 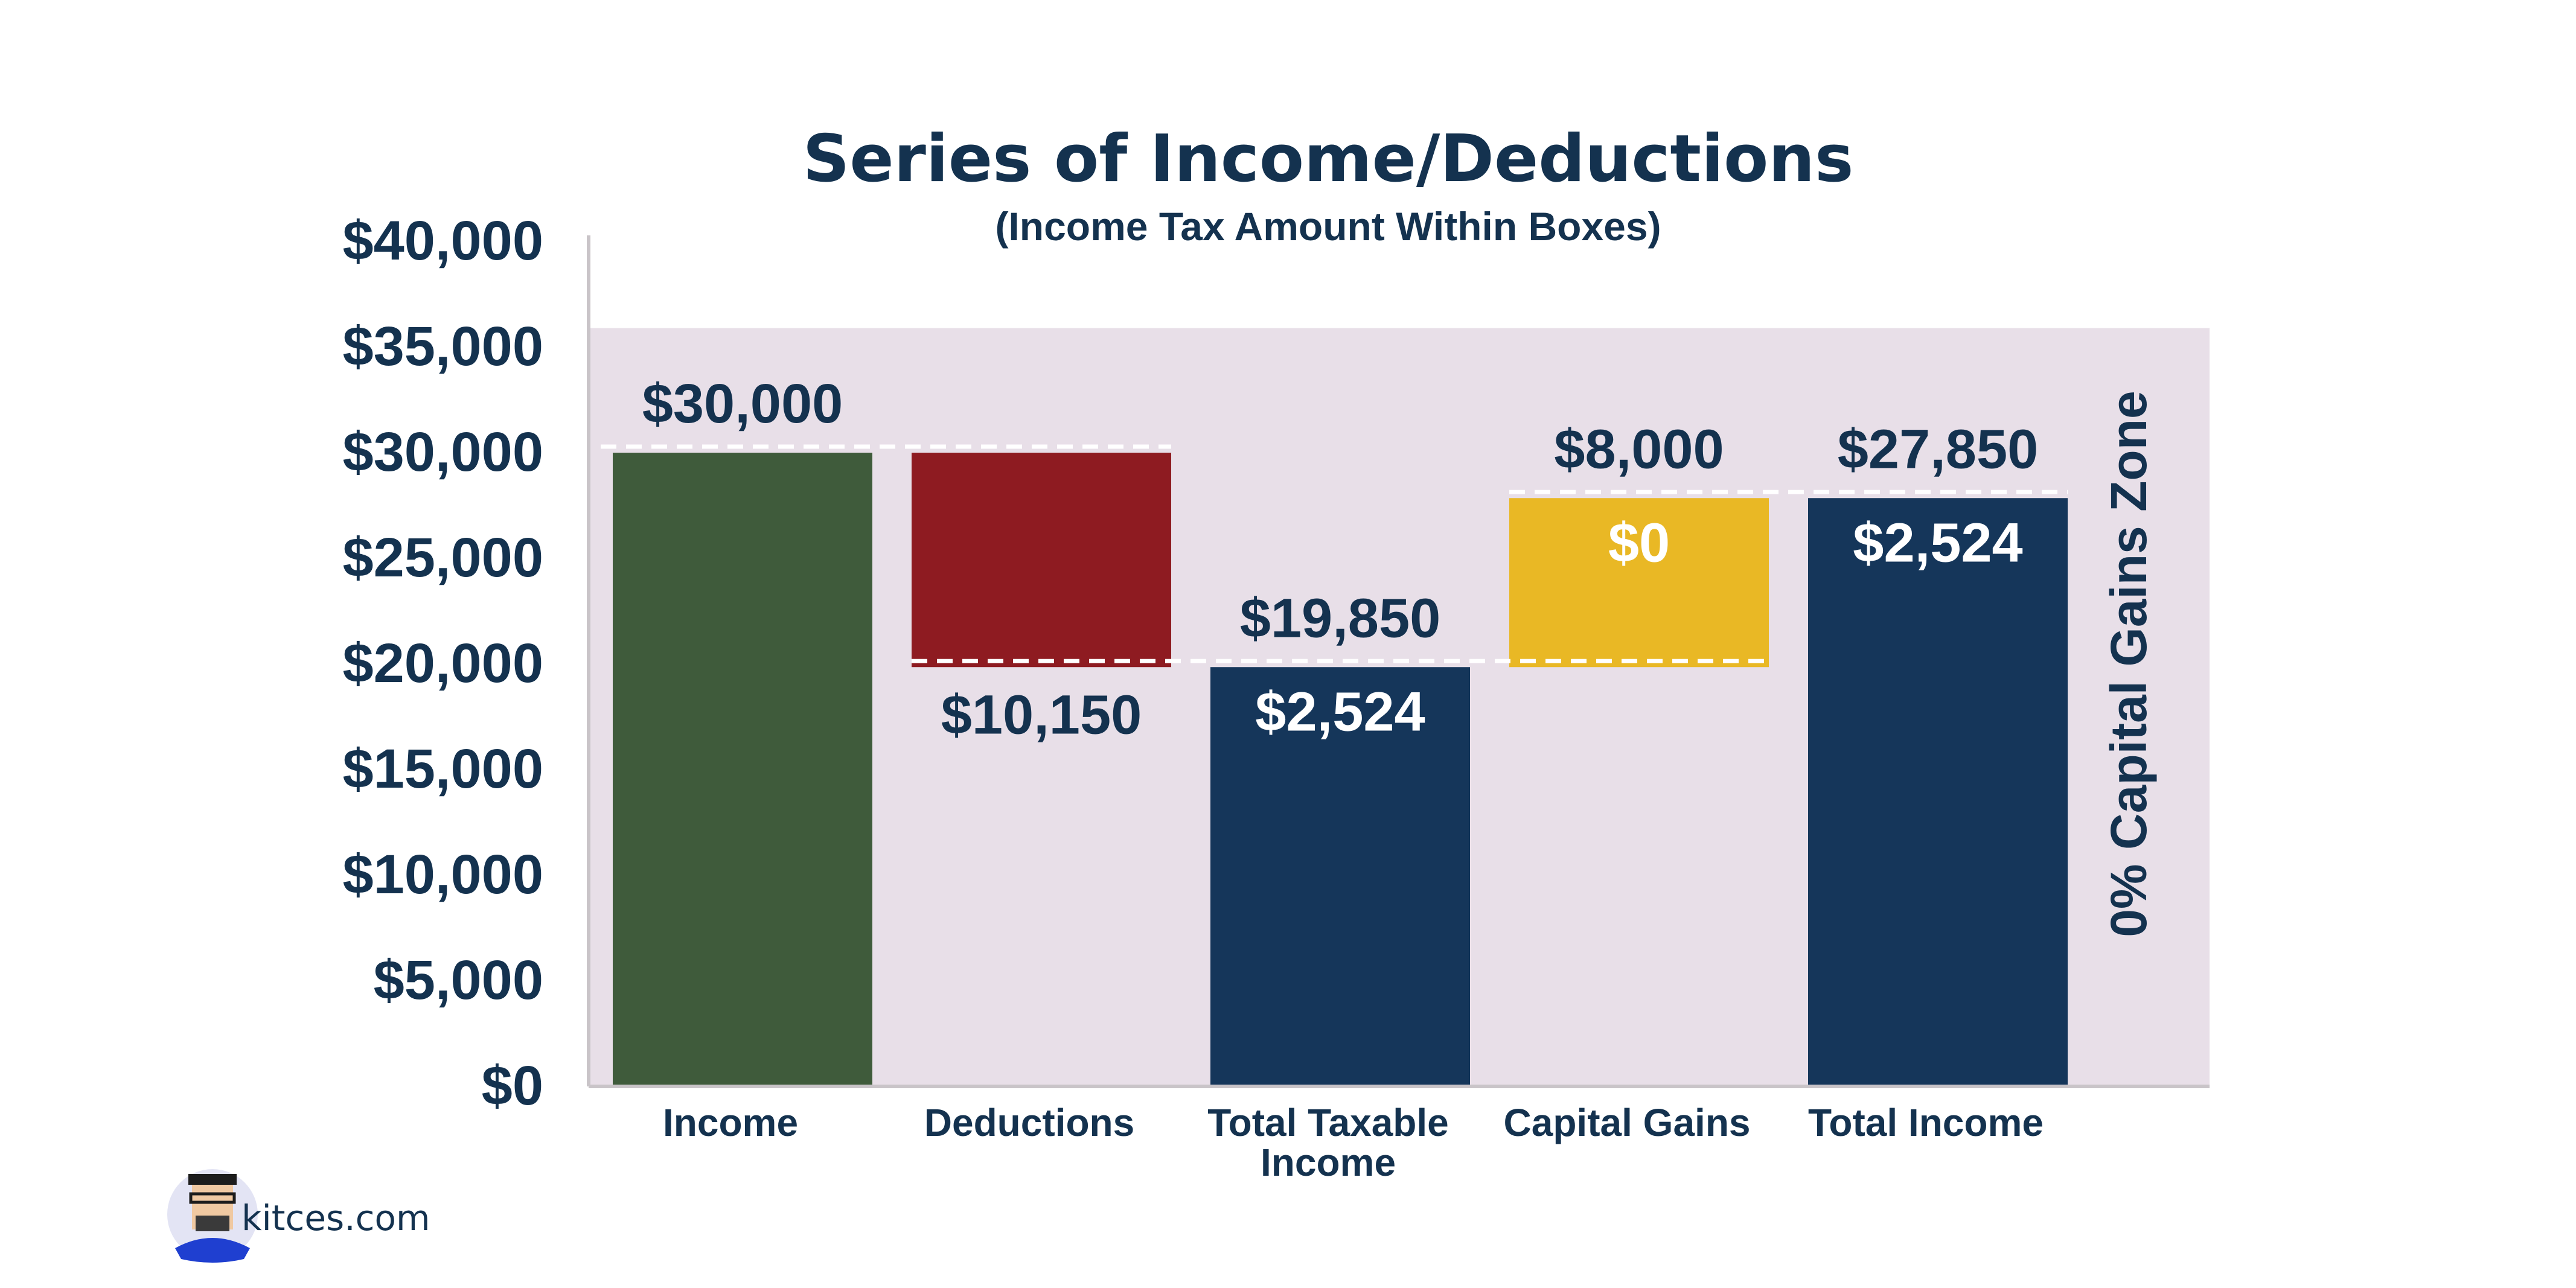 I want to click on y-tick-label: $25,000, so click(x=443, y=557).